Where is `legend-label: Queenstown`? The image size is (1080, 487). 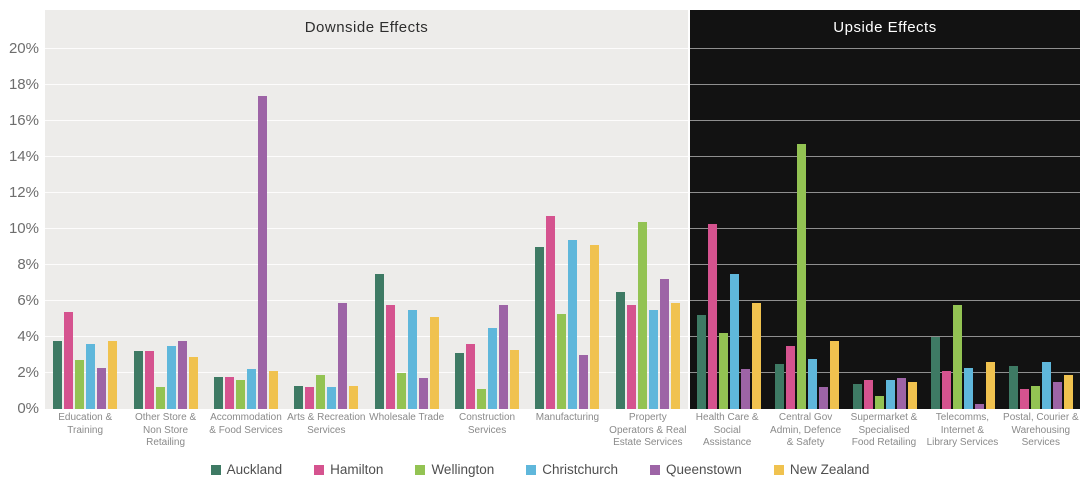 legend-label: Queenstown is located at coordinates (704, 469).